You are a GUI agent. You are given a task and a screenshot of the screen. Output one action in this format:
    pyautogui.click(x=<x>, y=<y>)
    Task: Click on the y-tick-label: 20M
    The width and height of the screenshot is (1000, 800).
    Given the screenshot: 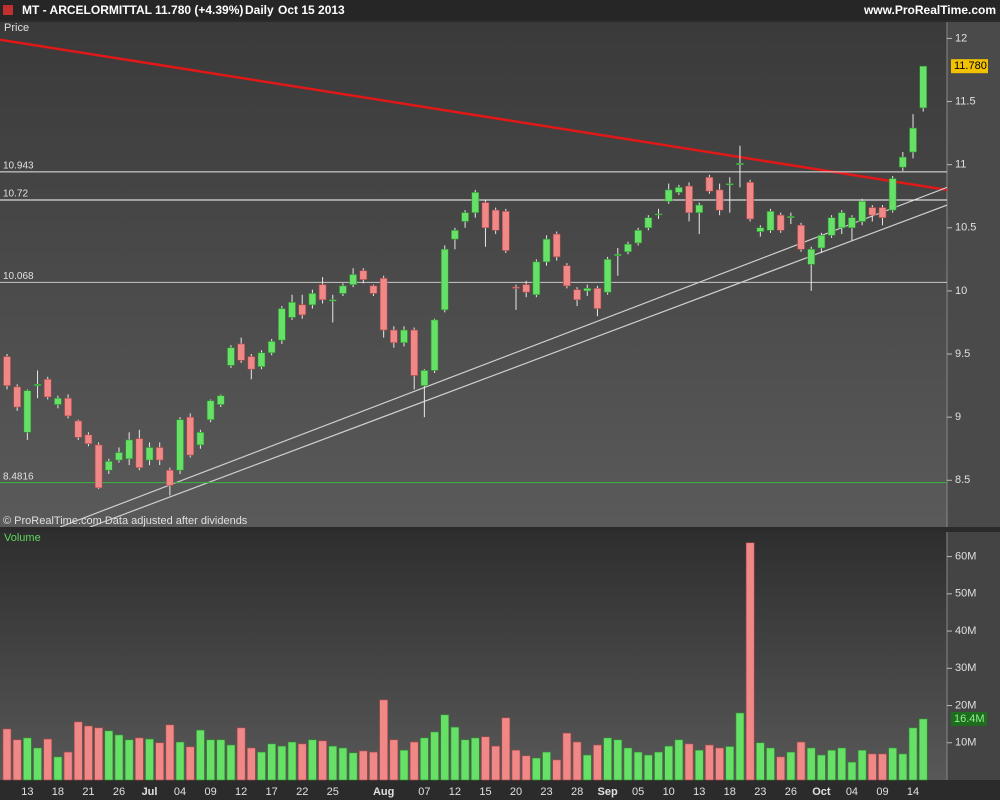 What is the action you would take?
    pyautogui.click(x=965, y=705)
    